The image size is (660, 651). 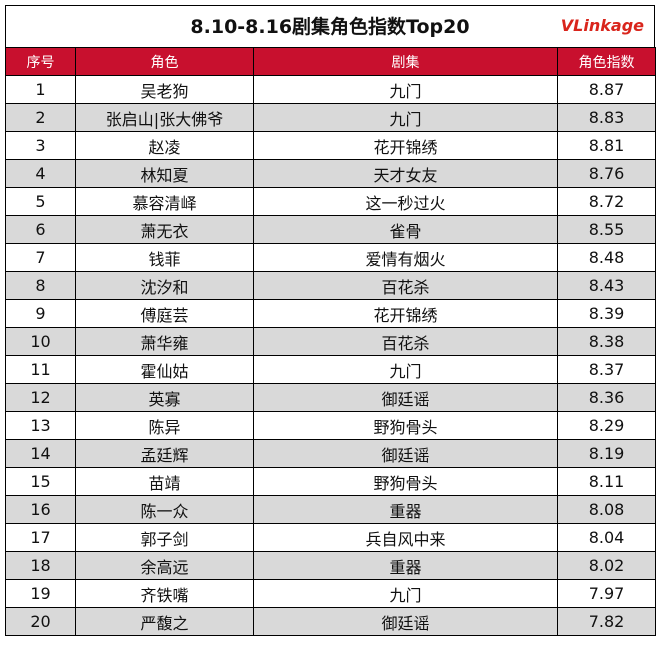 What do you see at coordinates (606, 397) in the screenshot?
I see `index-cell: 8.36` at bounding box center [606, 397].